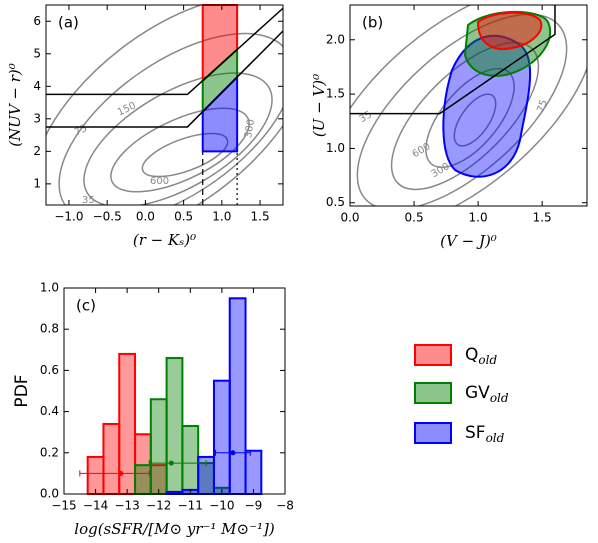 This screenshot has width=598, height=543. I want to click on x-tick-label: −12, so click(158, 506).